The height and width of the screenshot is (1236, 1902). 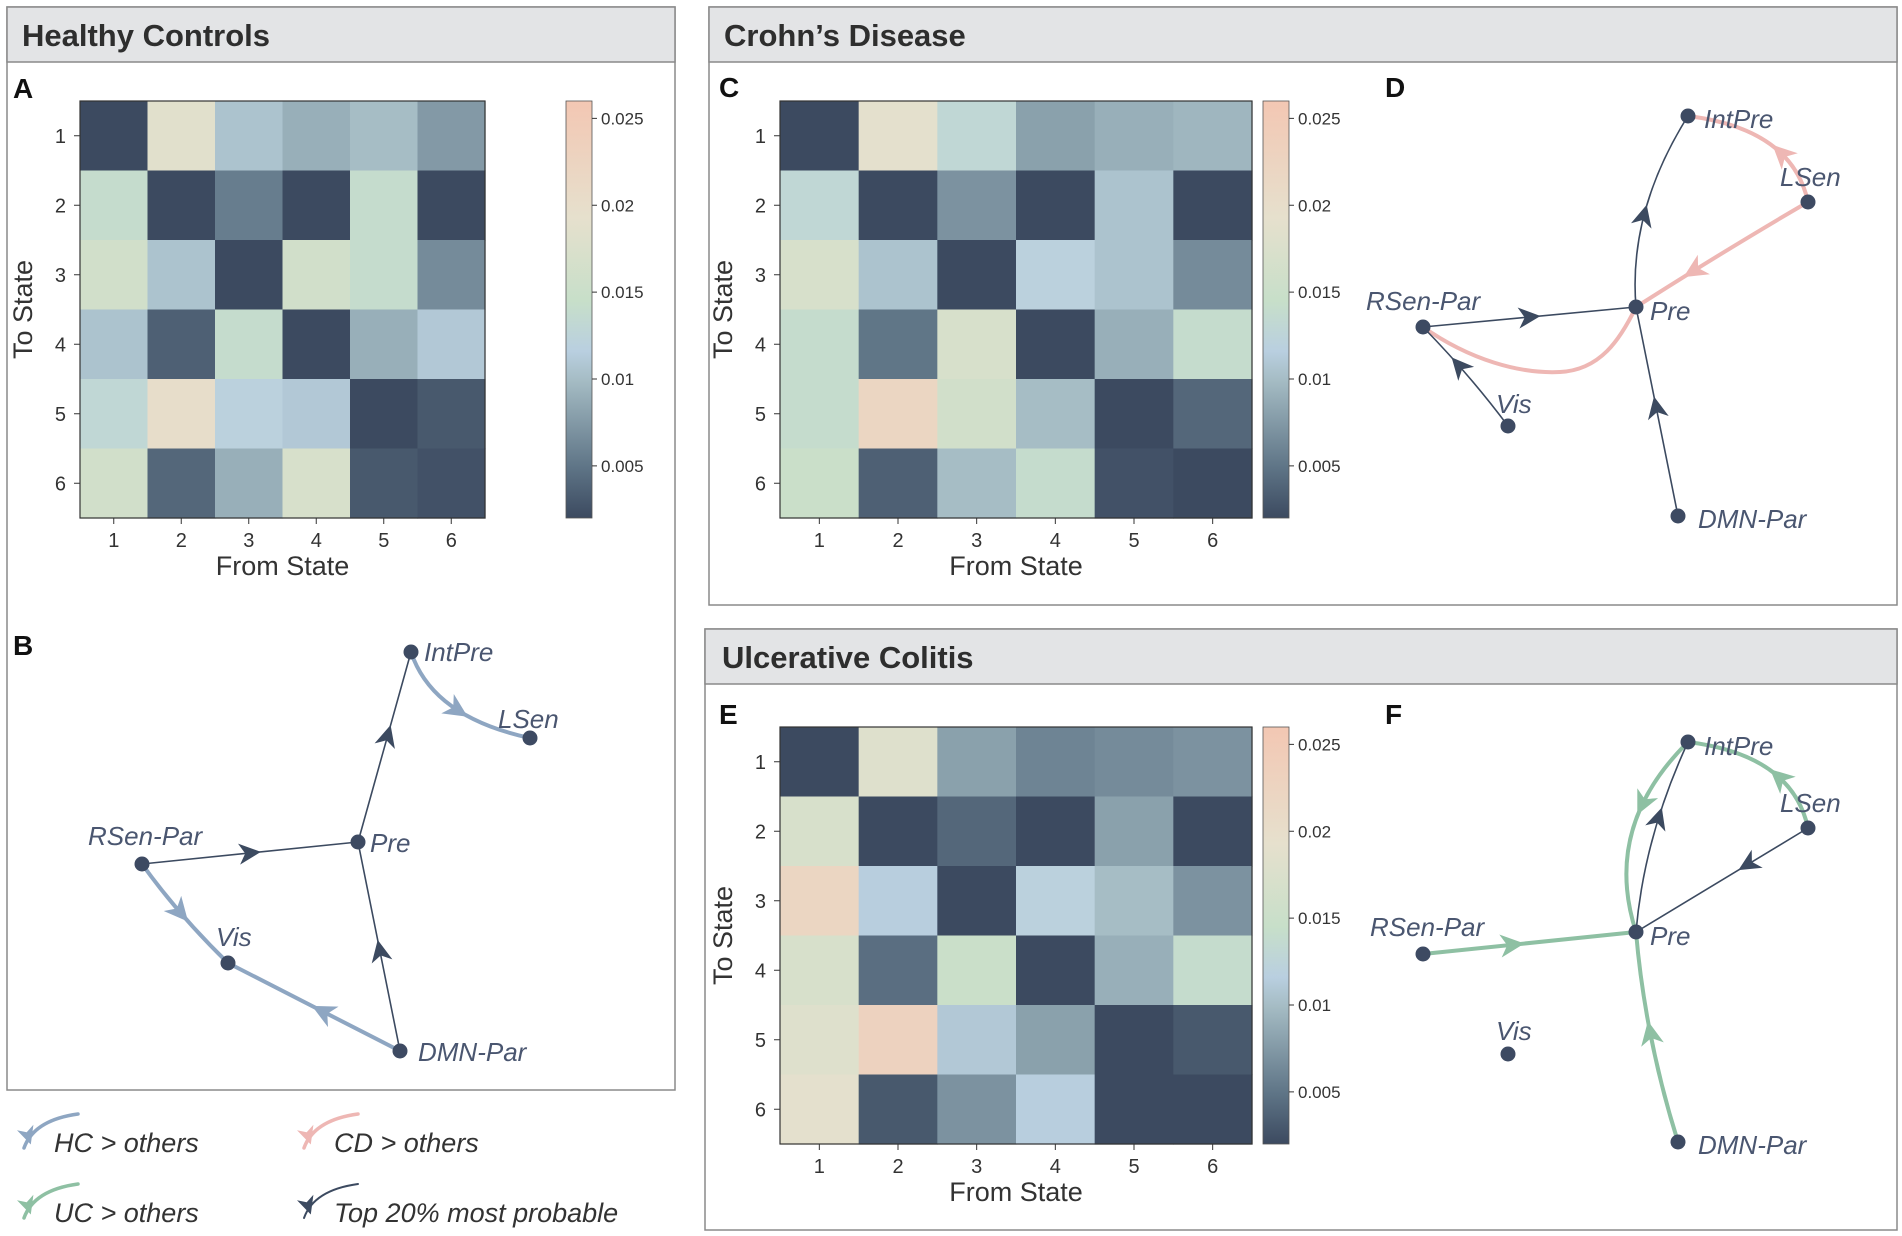 What do you see at coordinates (845, 35) in the screenshot?
I see `group-title: Crohn’s Disease` at bounding box center [845, 35].